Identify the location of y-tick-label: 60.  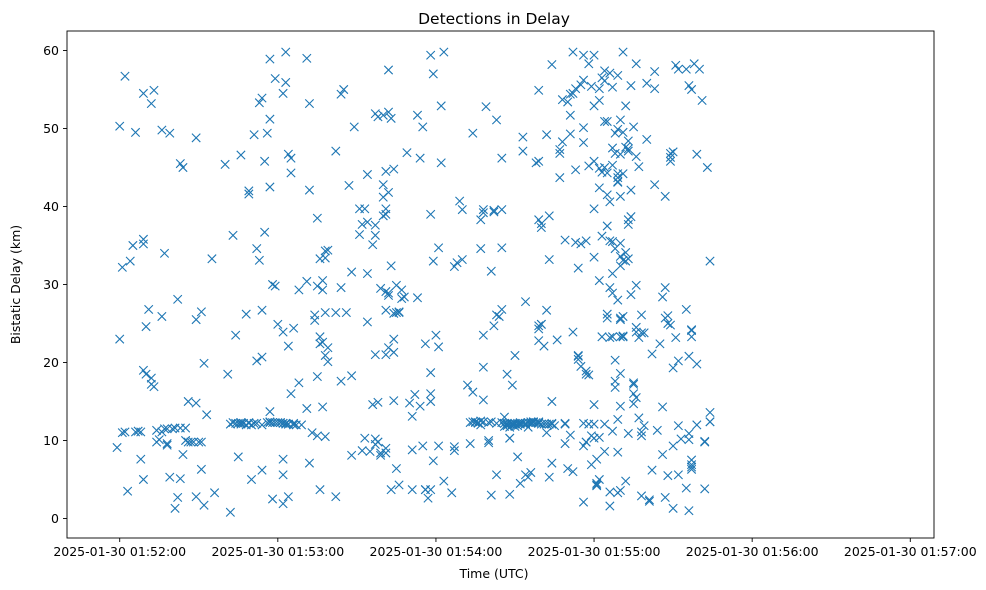
(51, 50).